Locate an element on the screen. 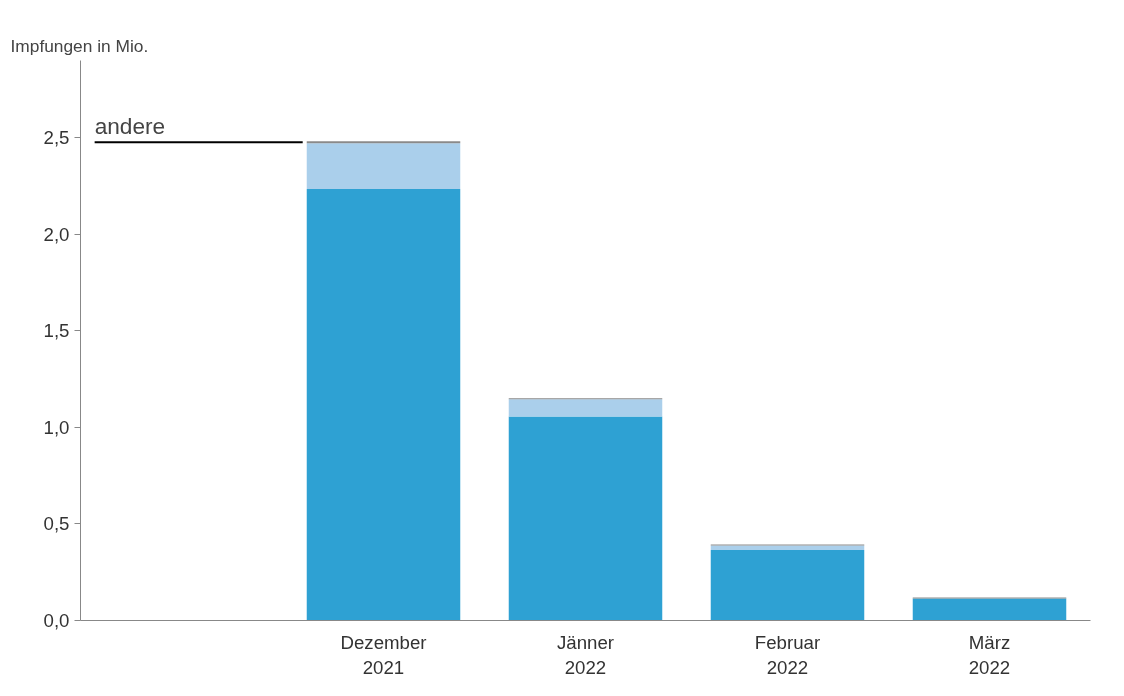 Image resolution: width=1124 pixels, height=696 pixels. x-tick-label: Februar 2022 is located at coordinates (787, 654).